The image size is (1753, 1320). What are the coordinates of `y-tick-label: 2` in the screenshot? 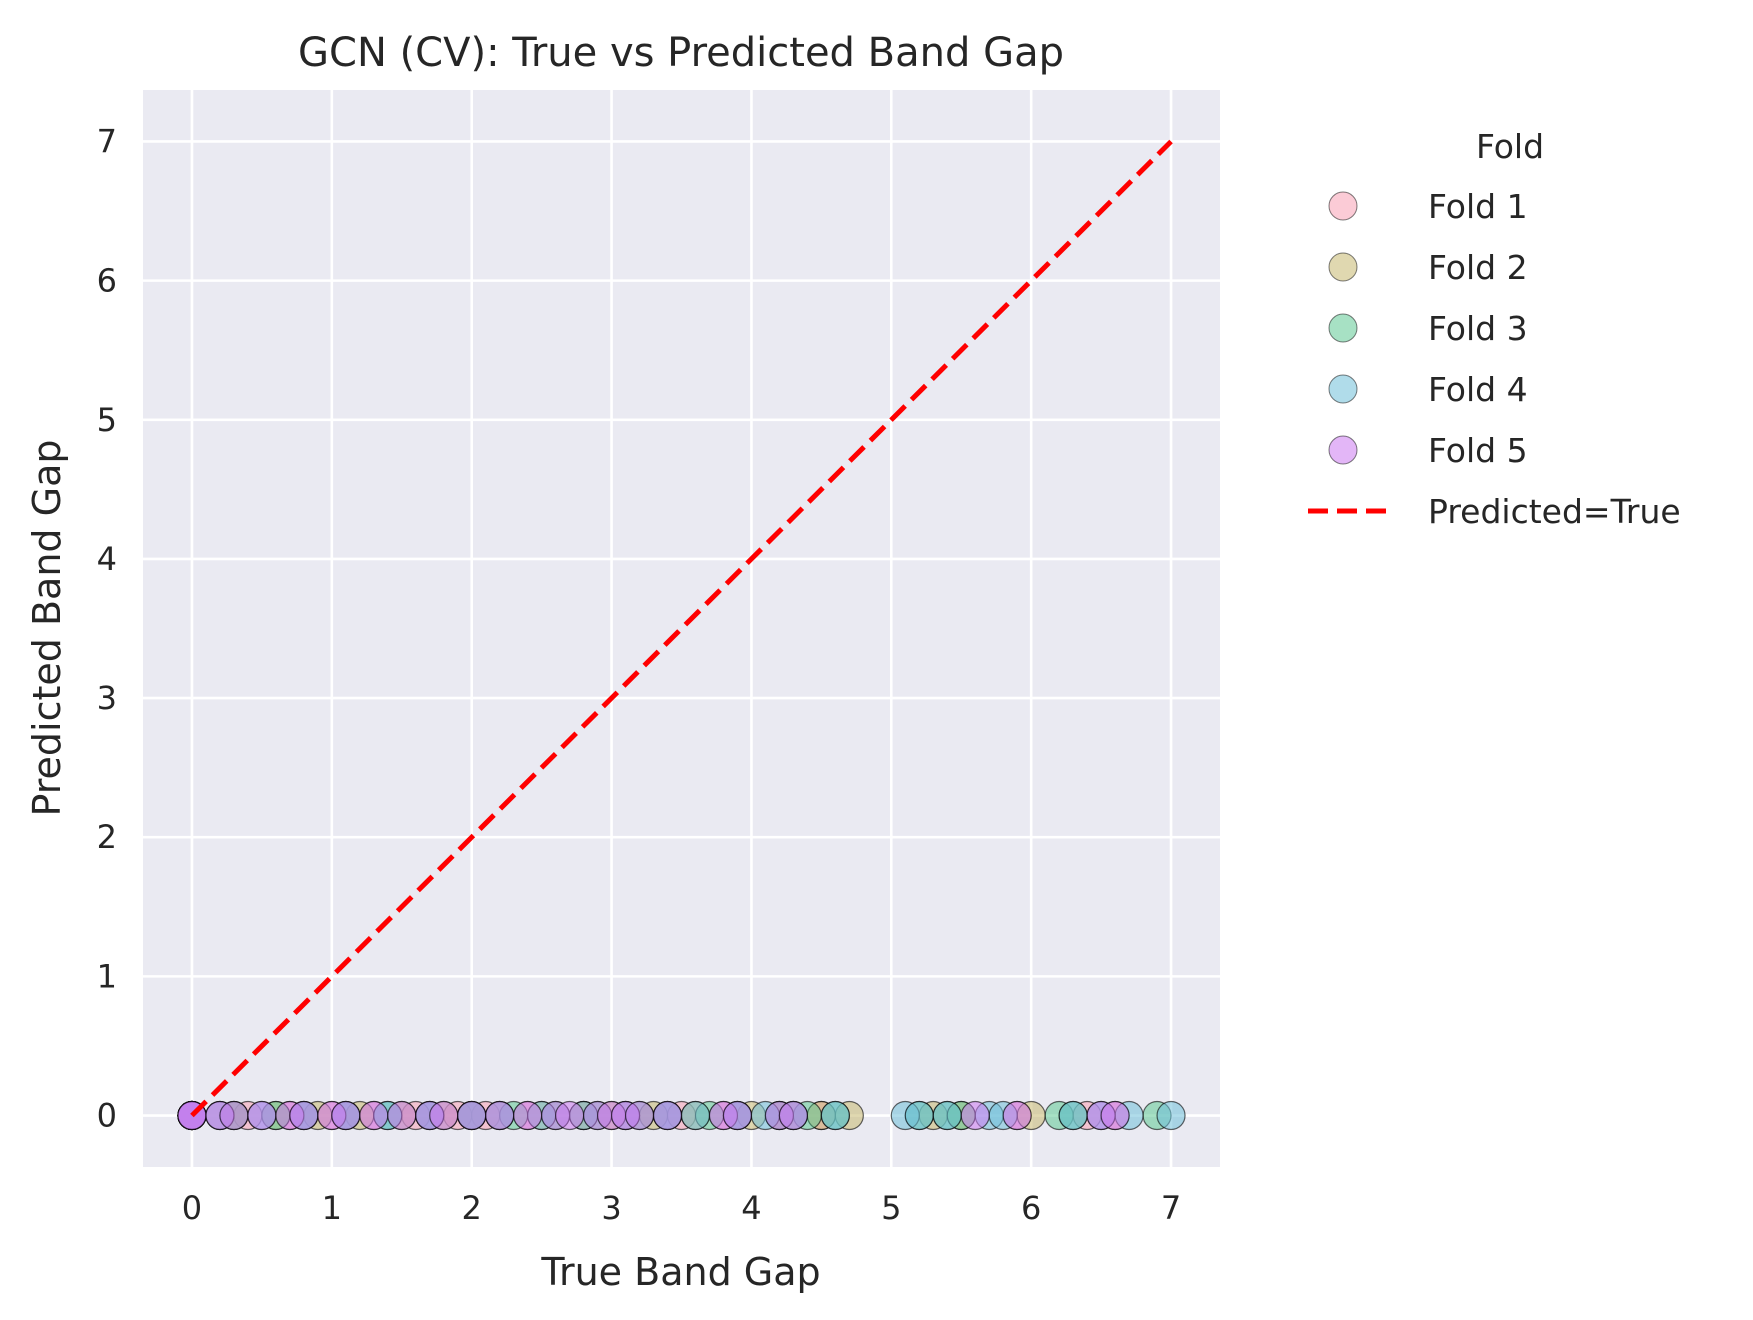 It's located at (107, 837).